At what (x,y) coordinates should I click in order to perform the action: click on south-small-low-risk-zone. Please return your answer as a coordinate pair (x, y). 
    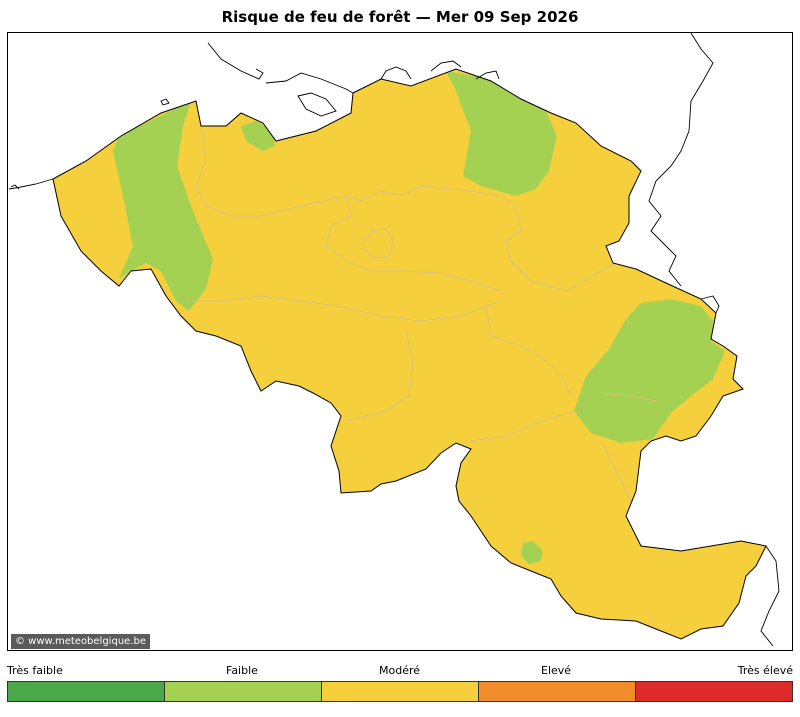
    Looking at the image, I should click on (532, 552).